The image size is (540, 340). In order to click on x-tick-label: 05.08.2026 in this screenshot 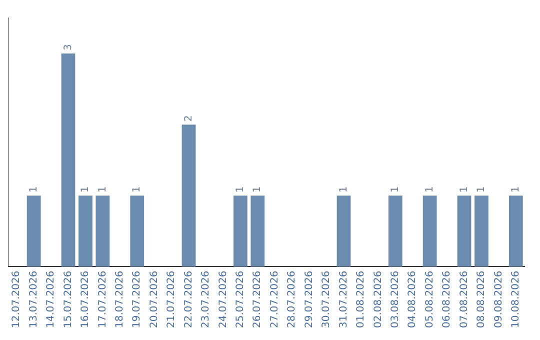, I will do `click(430, 299)`.